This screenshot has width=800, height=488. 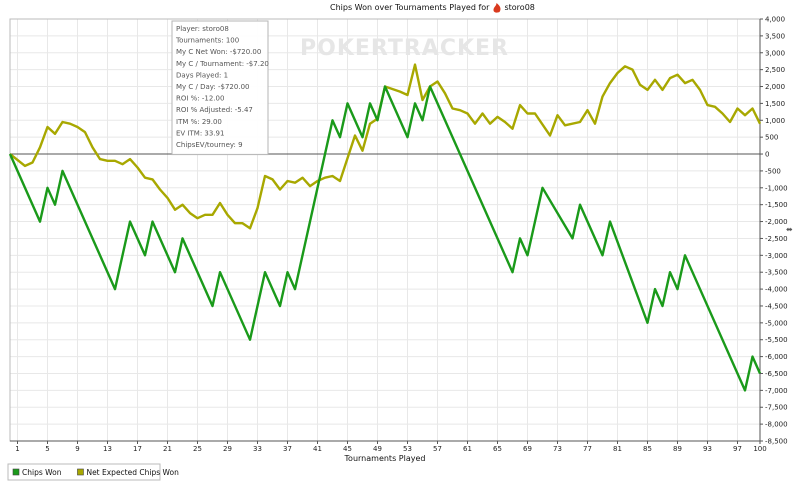 What do you see at coordinates (707, 449) in the screenshot?
I see `x-tick-label: 93` at bounding box center [707, 449].